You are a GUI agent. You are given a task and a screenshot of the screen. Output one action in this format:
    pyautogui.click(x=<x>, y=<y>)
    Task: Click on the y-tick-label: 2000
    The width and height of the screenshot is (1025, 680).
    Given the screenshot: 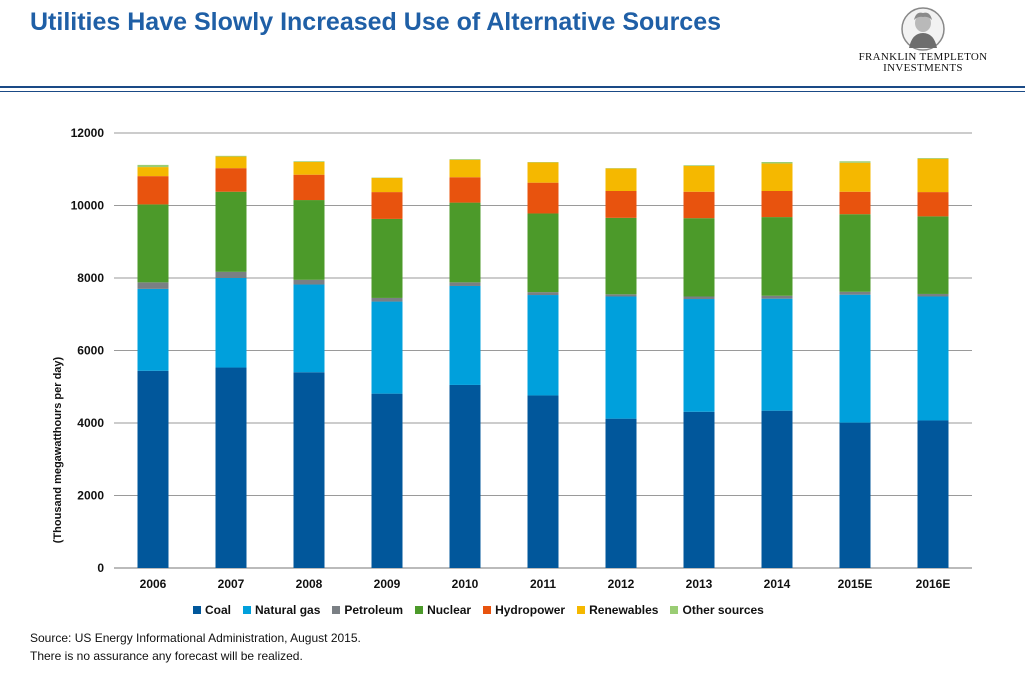 What is the action you would take?
    pyautogui.click(x=90, y=496)
    